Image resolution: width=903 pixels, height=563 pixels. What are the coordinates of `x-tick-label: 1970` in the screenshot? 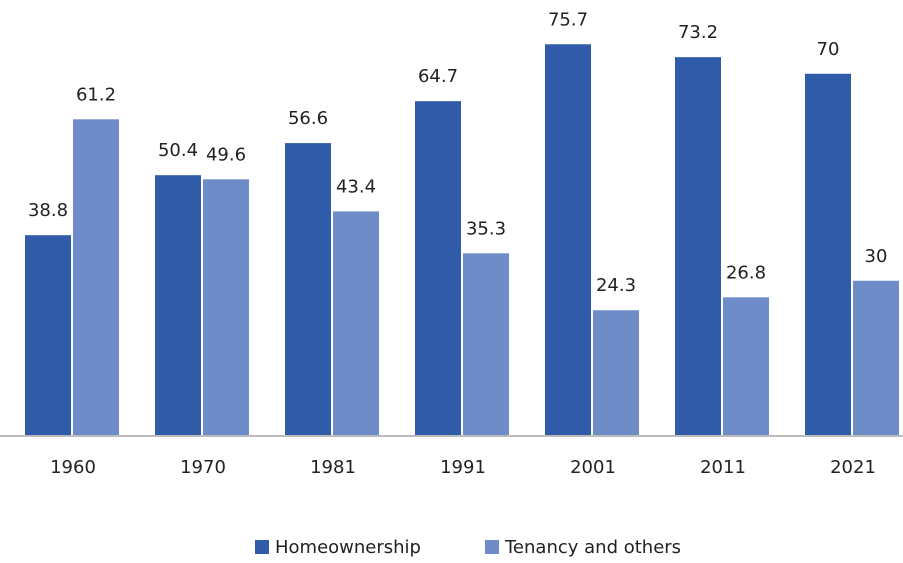 It's located at (203, 467).